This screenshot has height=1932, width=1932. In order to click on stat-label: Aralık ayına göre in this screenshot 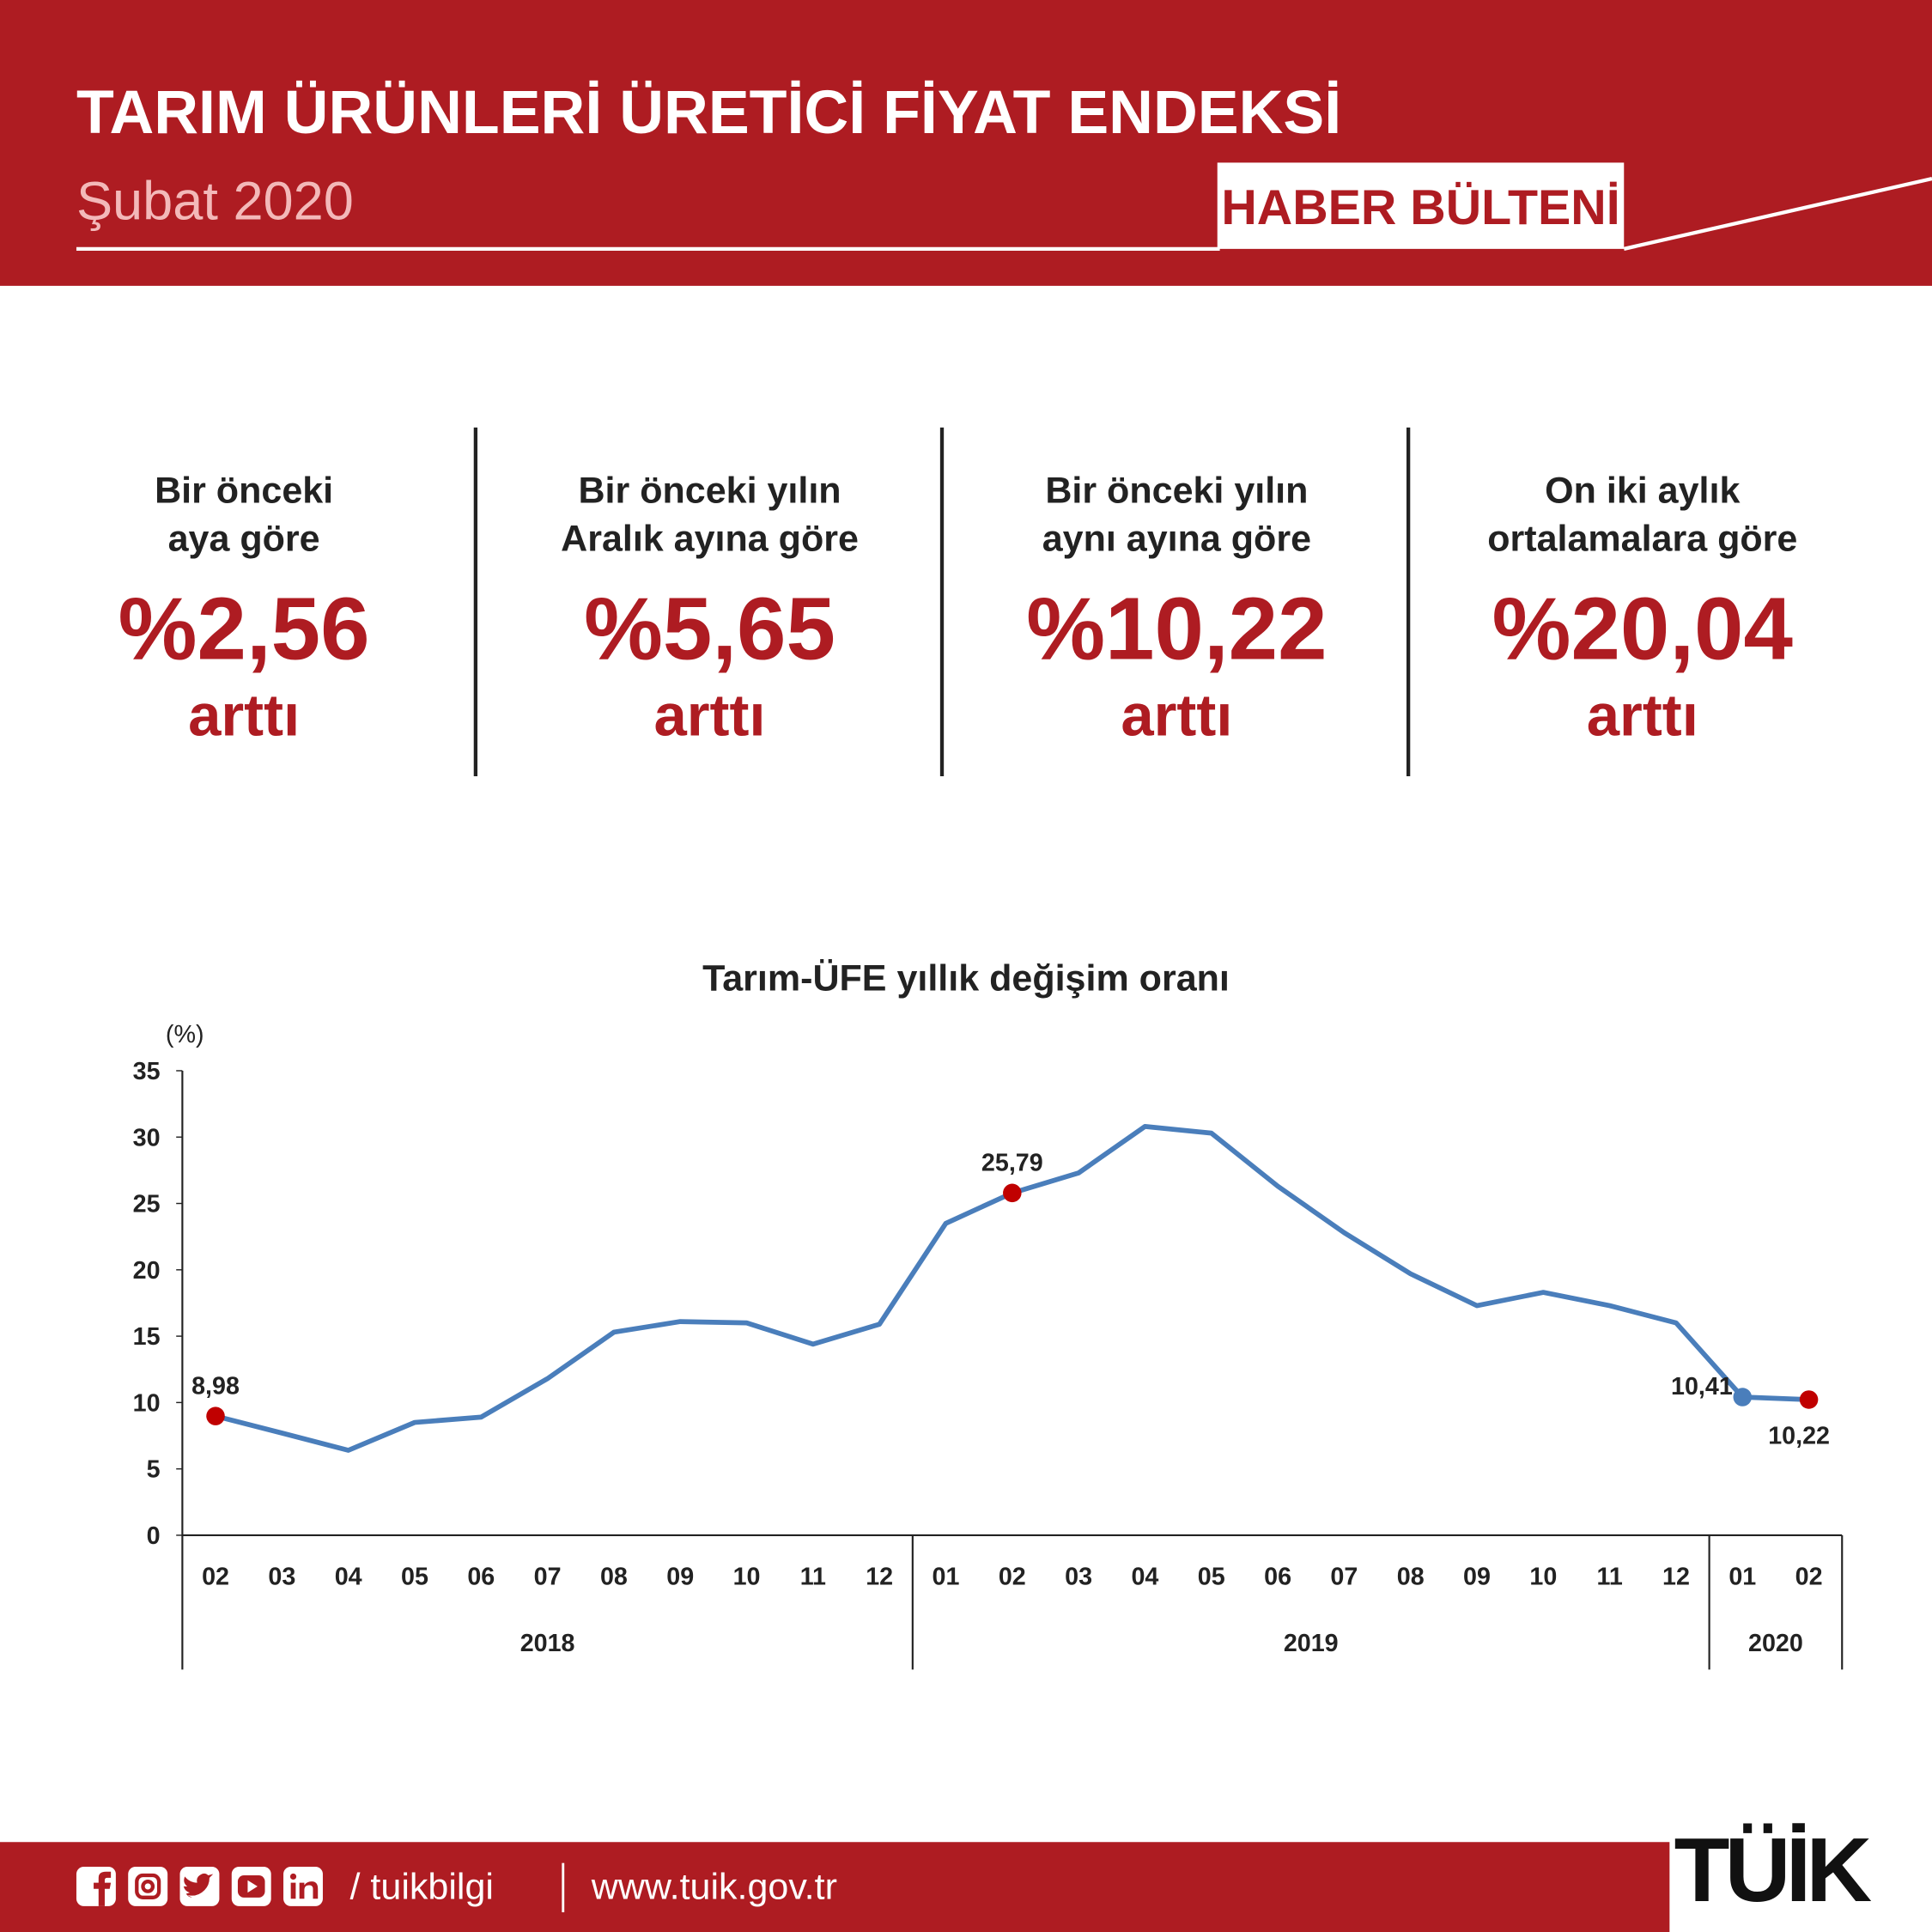, I will do `click(710, 538)`.